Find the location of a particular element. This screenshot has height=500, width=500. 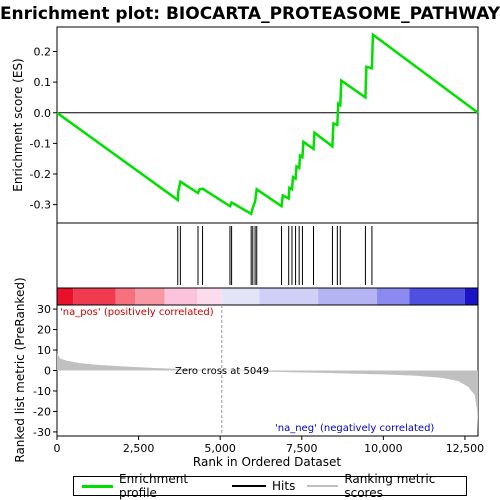

es-y-tick-label: 0.2 is located at coordinates (43, 52).